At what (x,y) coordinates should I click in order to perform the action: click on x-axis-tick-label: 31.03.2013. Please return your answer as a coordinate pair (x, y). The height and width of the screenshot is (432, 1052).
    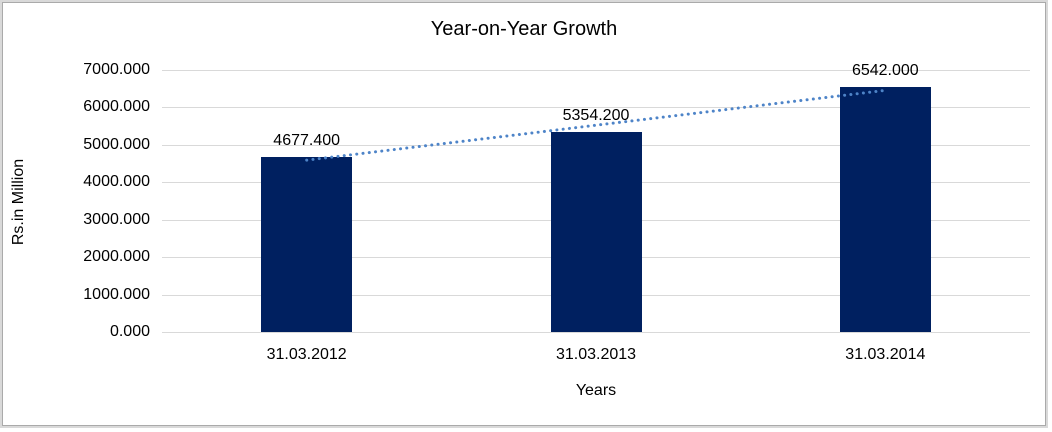
    Looking at the image, I should click on (596, 354).